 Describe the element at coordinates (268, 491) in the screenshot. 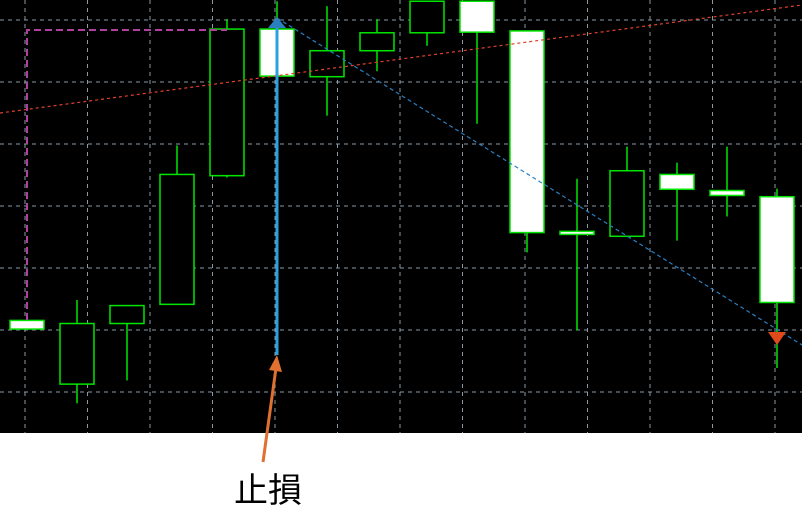

I see `annotation: 止損` at that location.